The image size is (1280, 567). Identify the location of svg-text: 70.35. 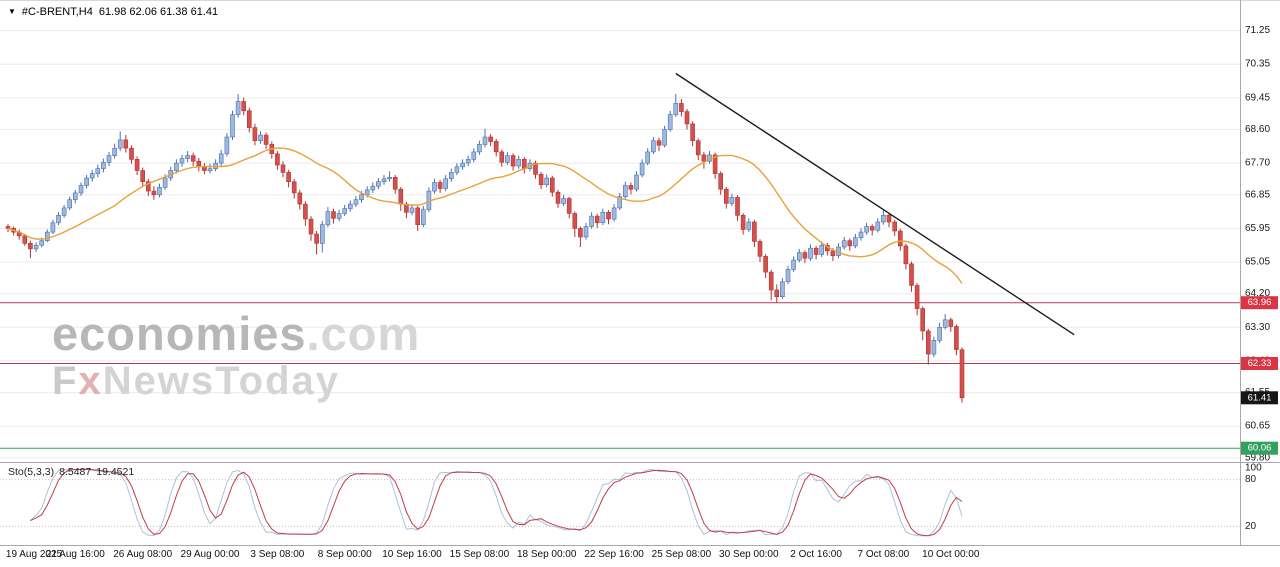
(1257, 64).